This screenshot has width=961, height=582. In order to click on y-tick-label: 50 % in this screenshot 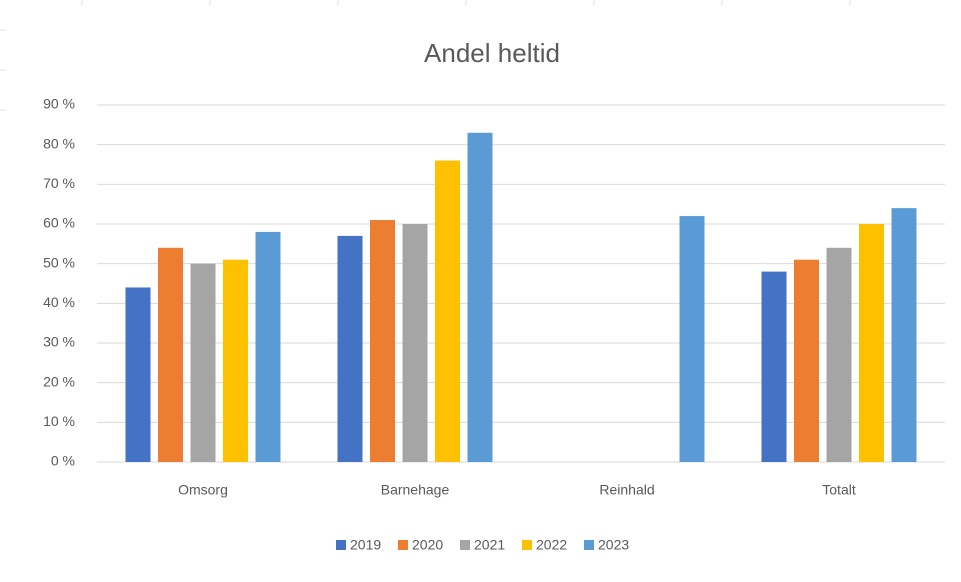, I will do `click(59, 262)`.